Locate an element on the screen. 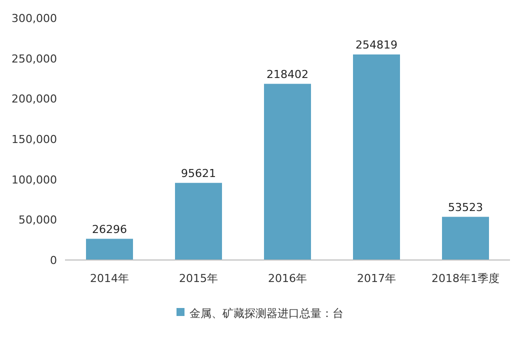 This screenshot has width=523, height=342. data-label: 218402 is located at coordinates (287, 74).